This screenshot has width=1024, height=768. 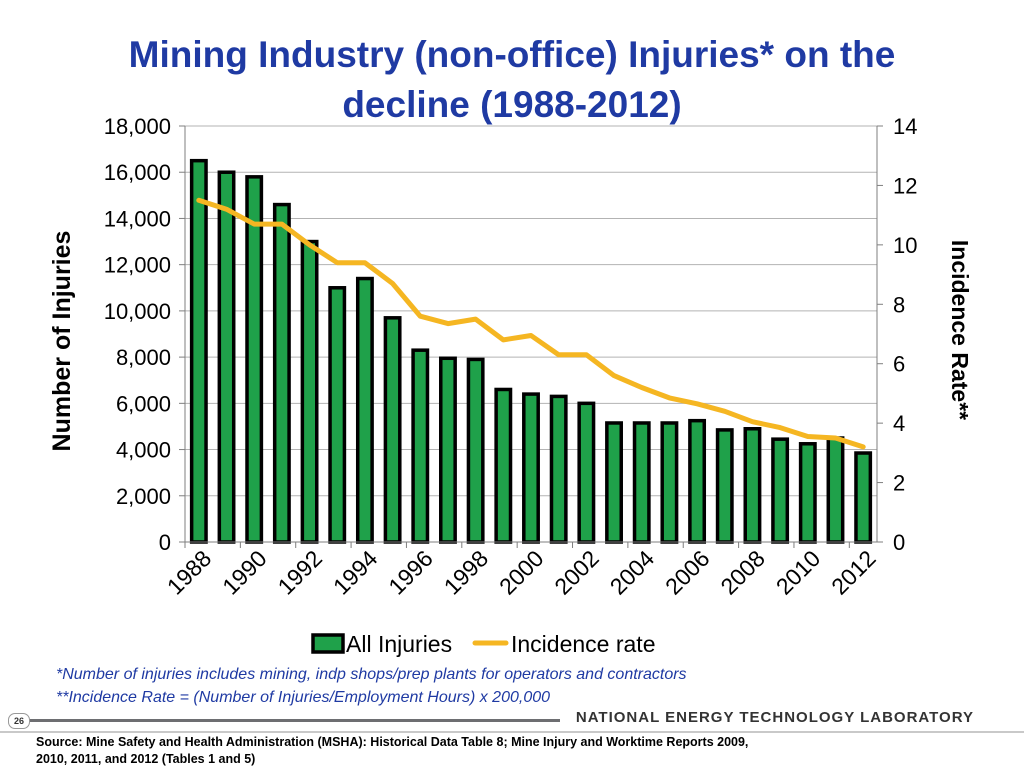 What do you see at coordinates (466, 572) in the screenshot?
I see `x-tick-label: 1998` at bounding box center [466, 572].